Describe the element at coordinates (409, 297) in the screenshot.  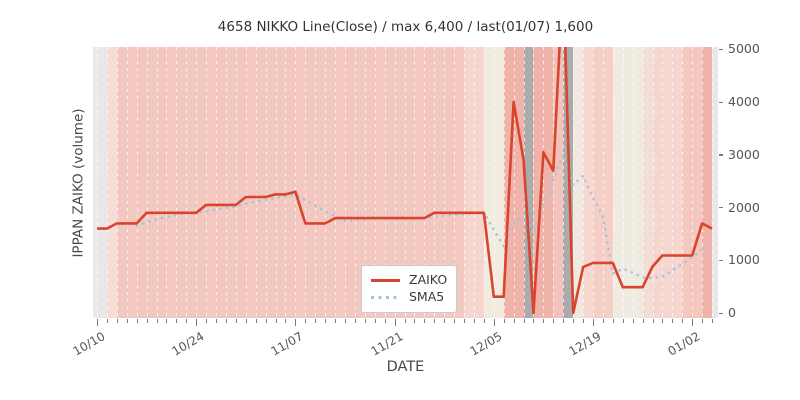
I see `legend-row: SMA5` at that location.